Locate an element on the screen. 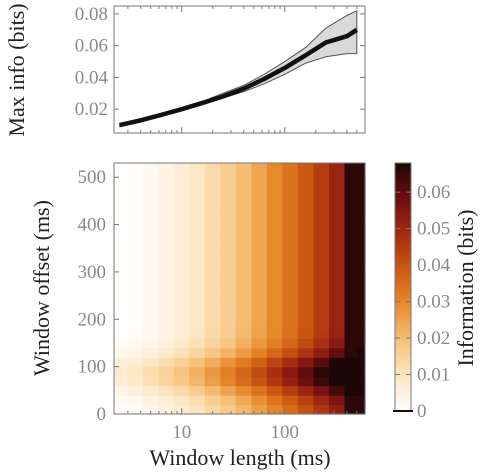 The image size is (492, 473). max-info-line is located at coordinates (239, 77).